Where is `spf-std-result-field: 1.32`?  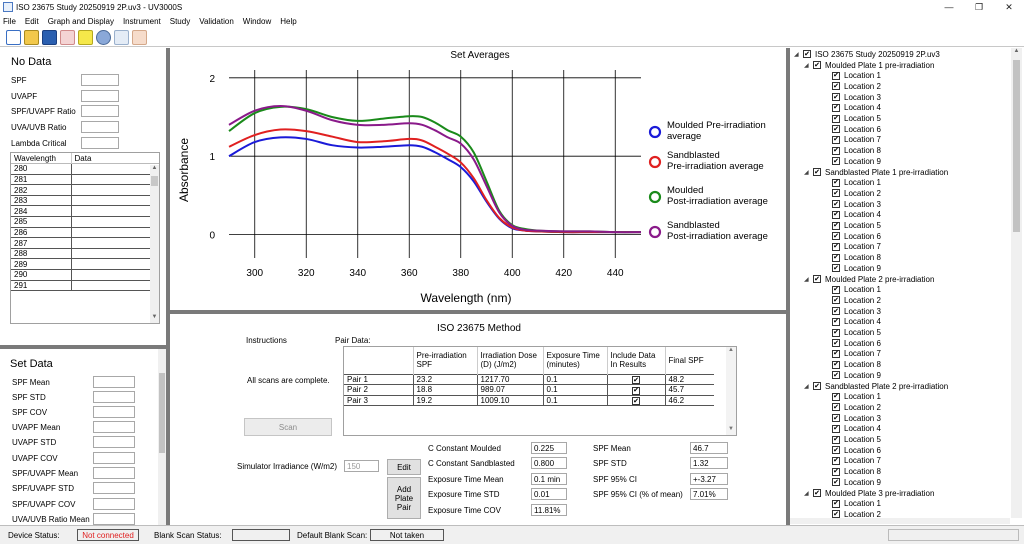
spf-std-result-field: 1.32 is located at coordinates (709, 463).